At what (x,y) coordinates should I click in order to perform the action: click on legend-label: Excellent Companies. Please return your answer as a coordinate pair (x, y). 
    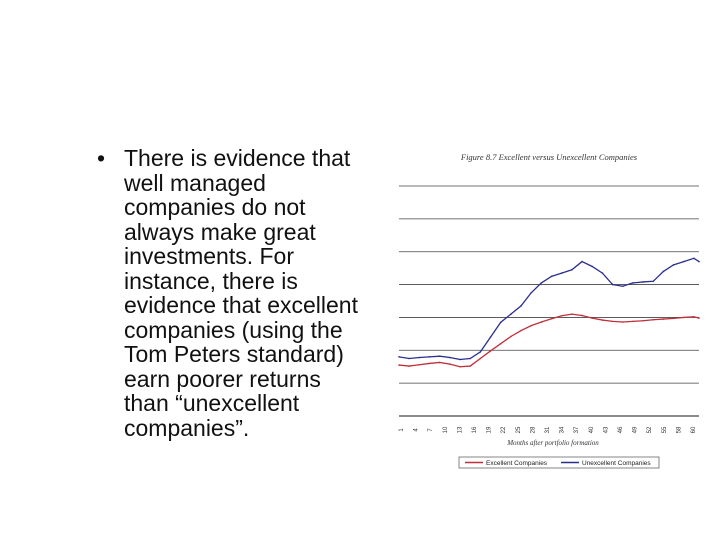
    Looking at the image, I should click on (517, 463).